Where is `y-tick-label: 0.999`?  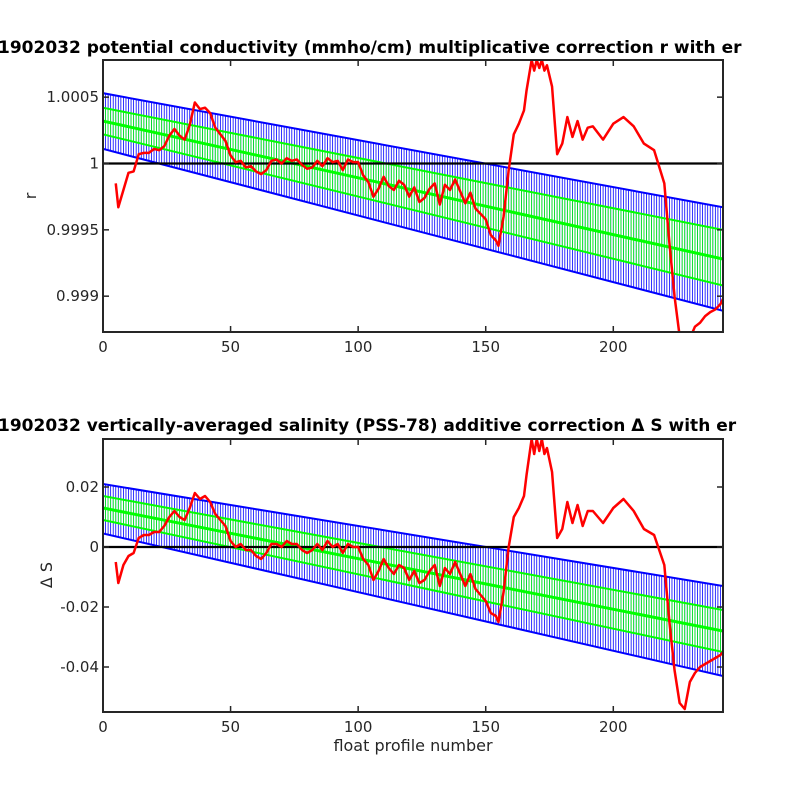 y-tick-label: 0.999 is located at coordinates (77, 296).